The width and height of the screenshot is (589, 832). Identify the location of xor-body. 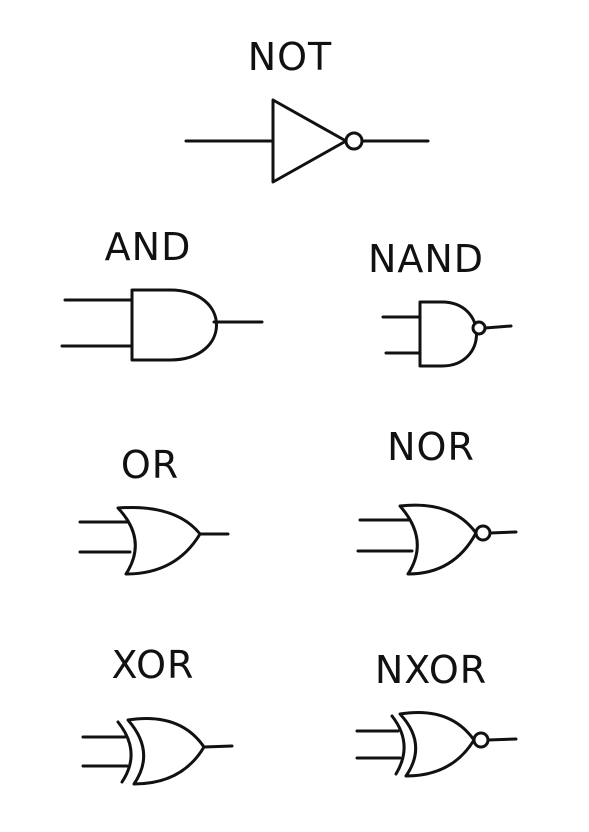
(166, 751).